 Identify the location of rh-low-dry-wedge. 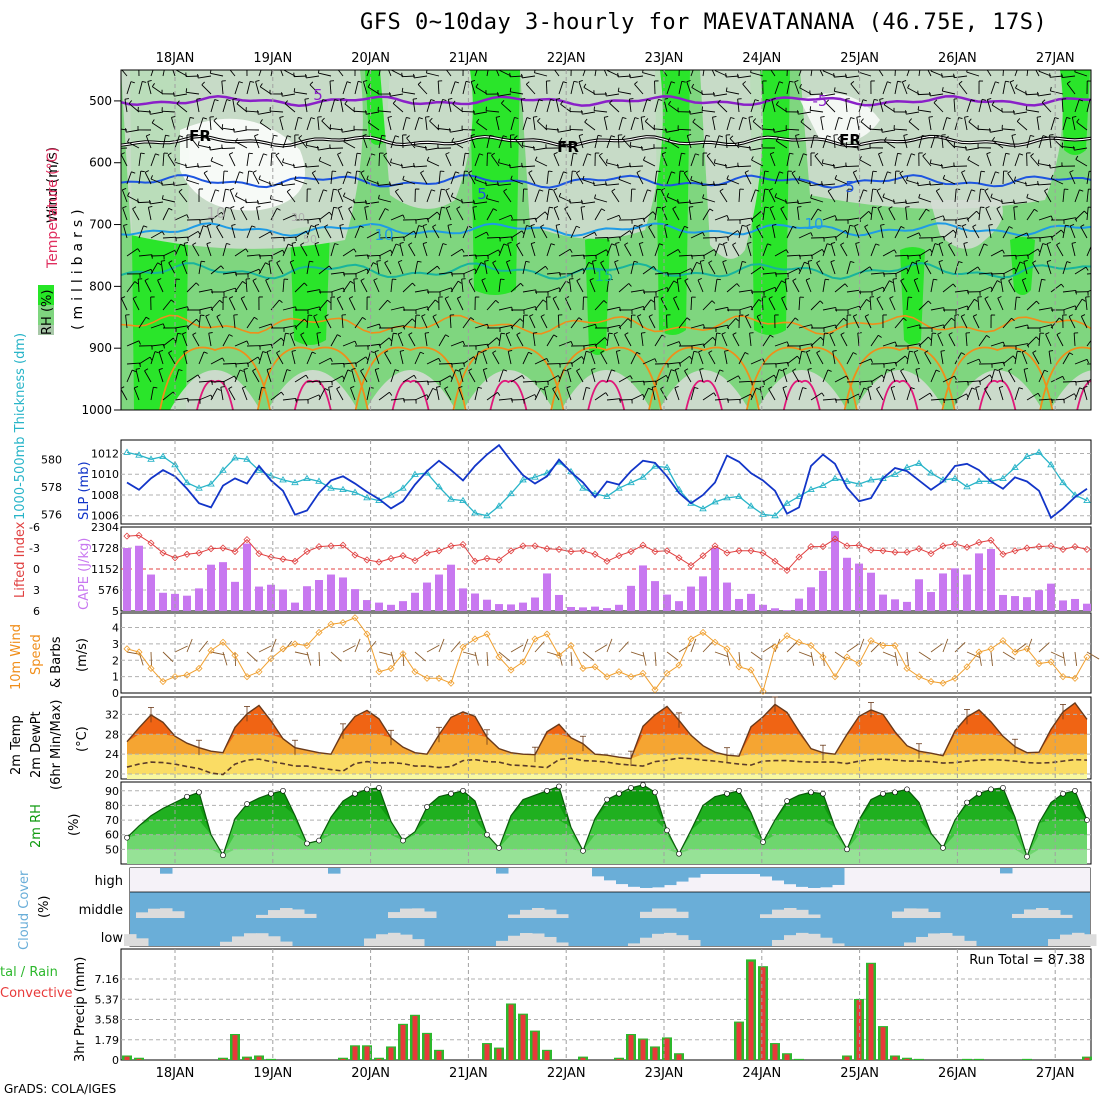
(508, 390).